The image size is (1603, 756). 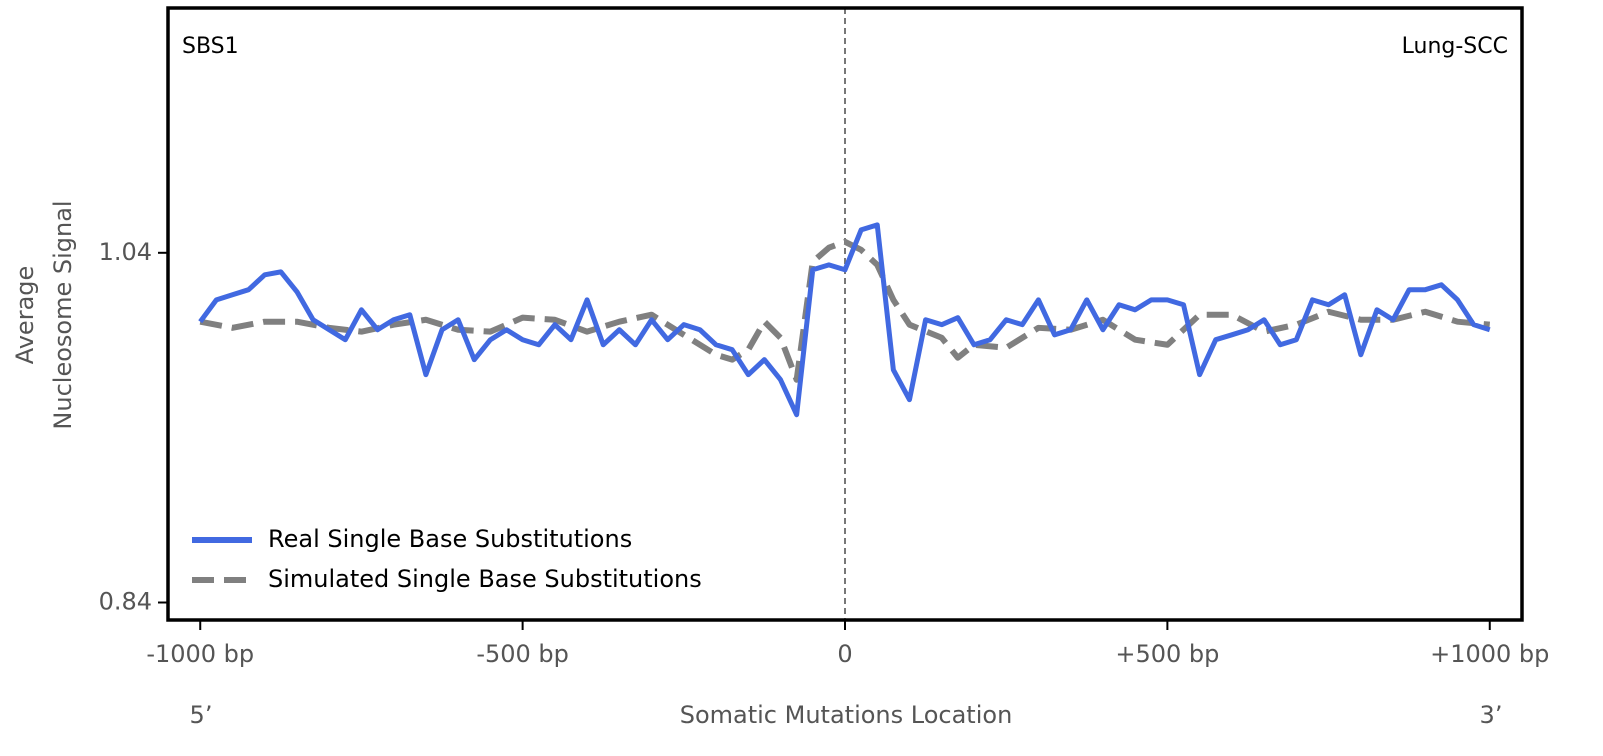 I want to click on x-tick-label: +500 bp, so click(x=1167, y=654).